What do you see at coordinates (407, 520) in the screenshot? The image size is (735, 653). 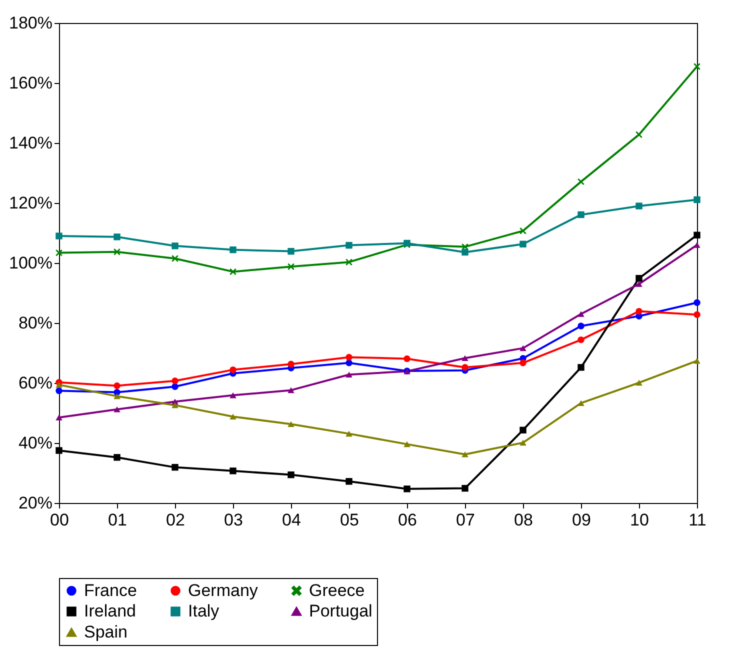 I see `x-tick-label: 06` at bounding box center [407, 520].